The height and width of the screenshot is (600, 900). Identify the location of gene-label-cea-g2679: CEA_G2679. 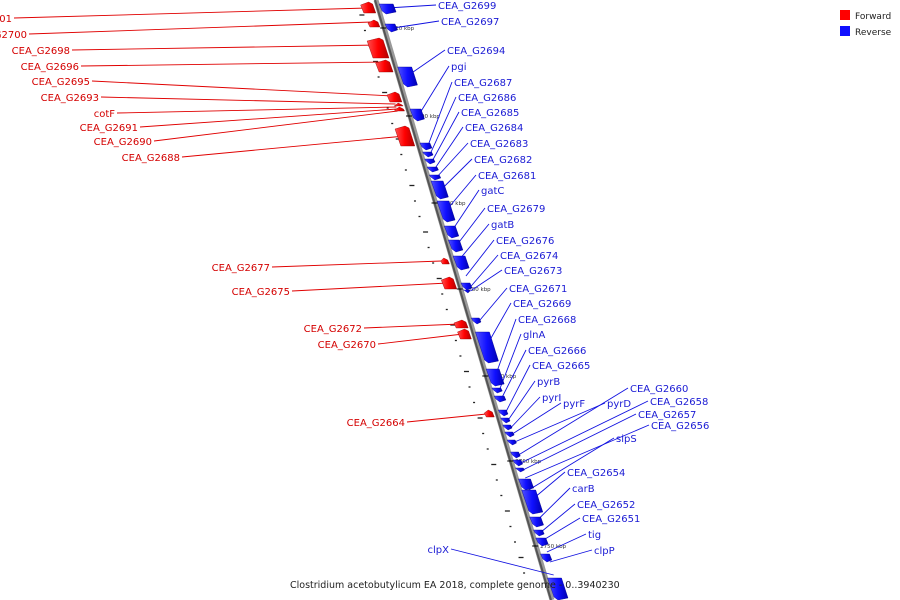
(516, 209).